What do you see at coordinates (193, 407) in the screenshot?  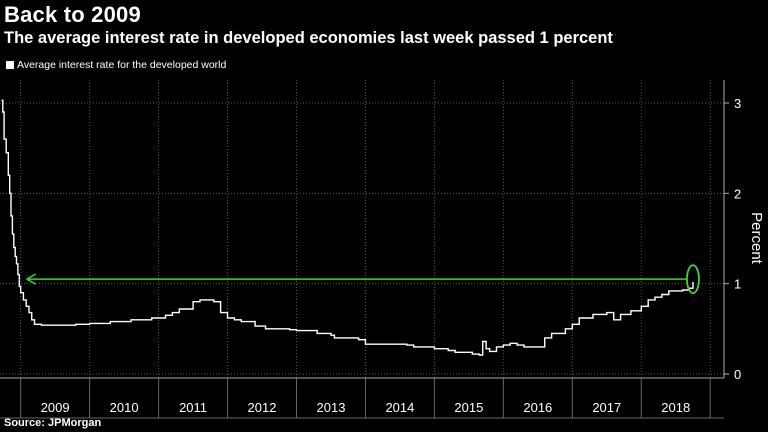 I see `x-tick-label: 2011` at bounding box center [193, 407].